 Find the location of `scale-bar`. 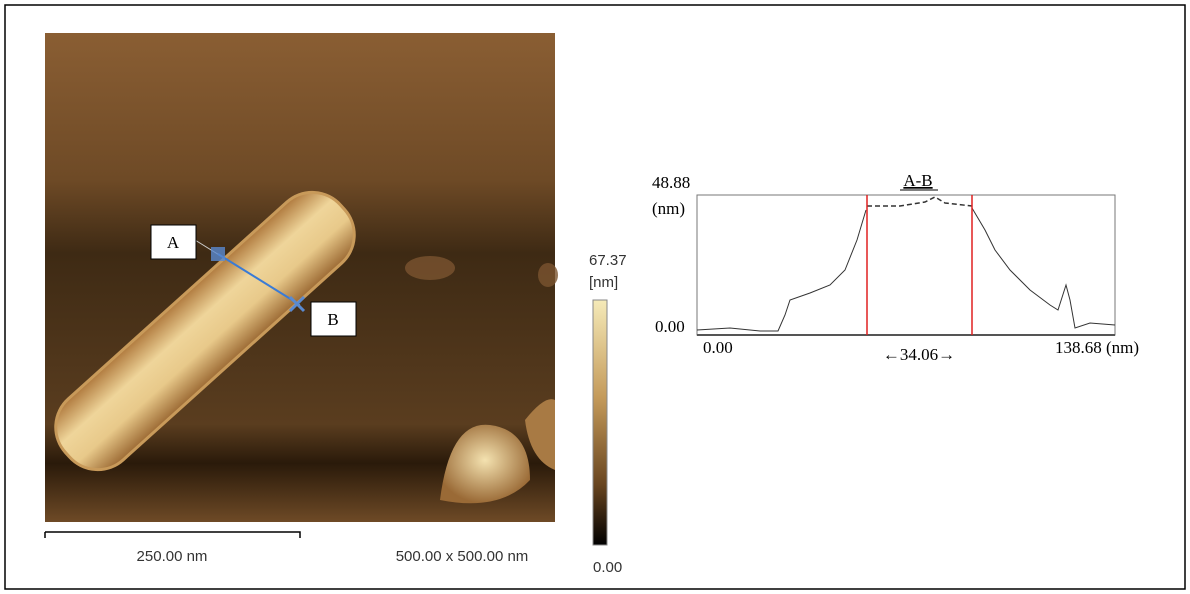

scale-bar is located at coordinates (172, 534).